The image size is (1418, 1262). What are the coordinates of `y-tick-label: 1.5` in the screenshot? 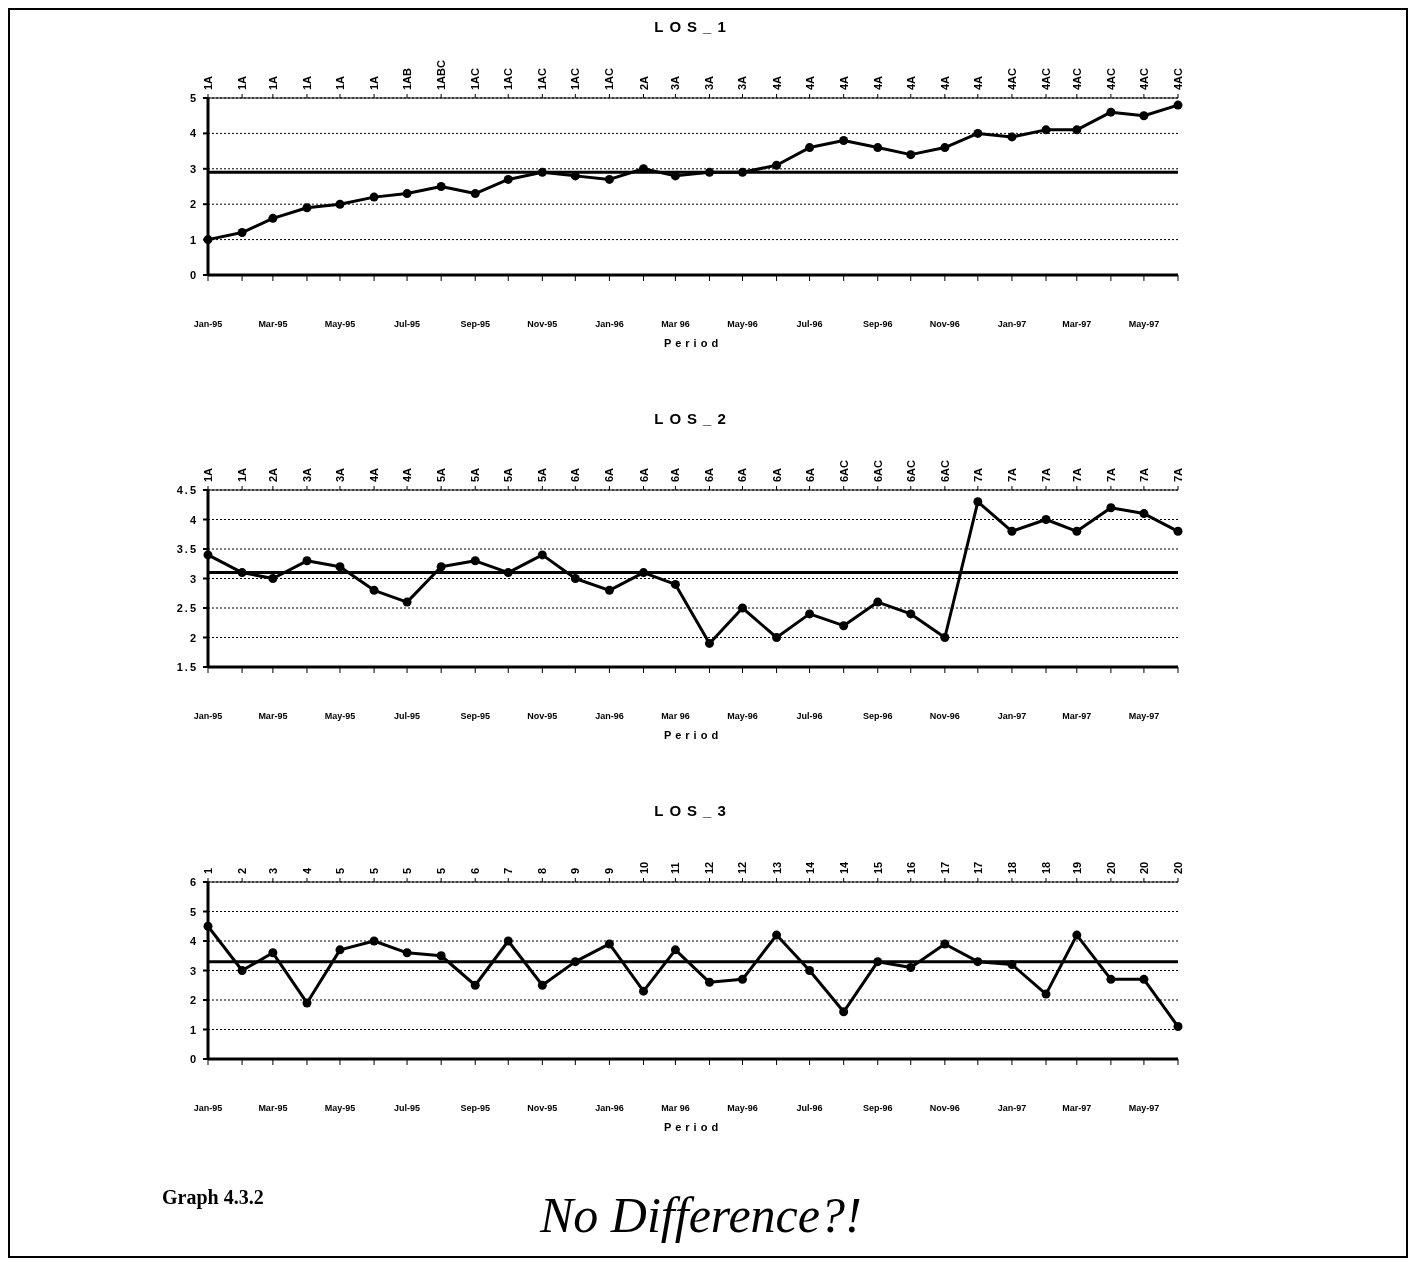 It's located at (187, 667).